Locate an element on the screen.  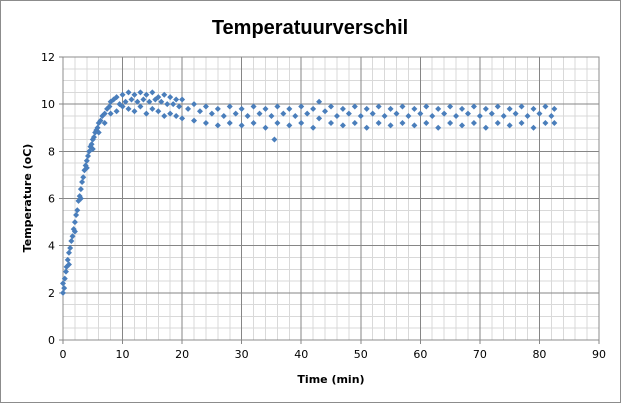
chart-title: Temperatuurverschil is located at coordinates (310, 28).